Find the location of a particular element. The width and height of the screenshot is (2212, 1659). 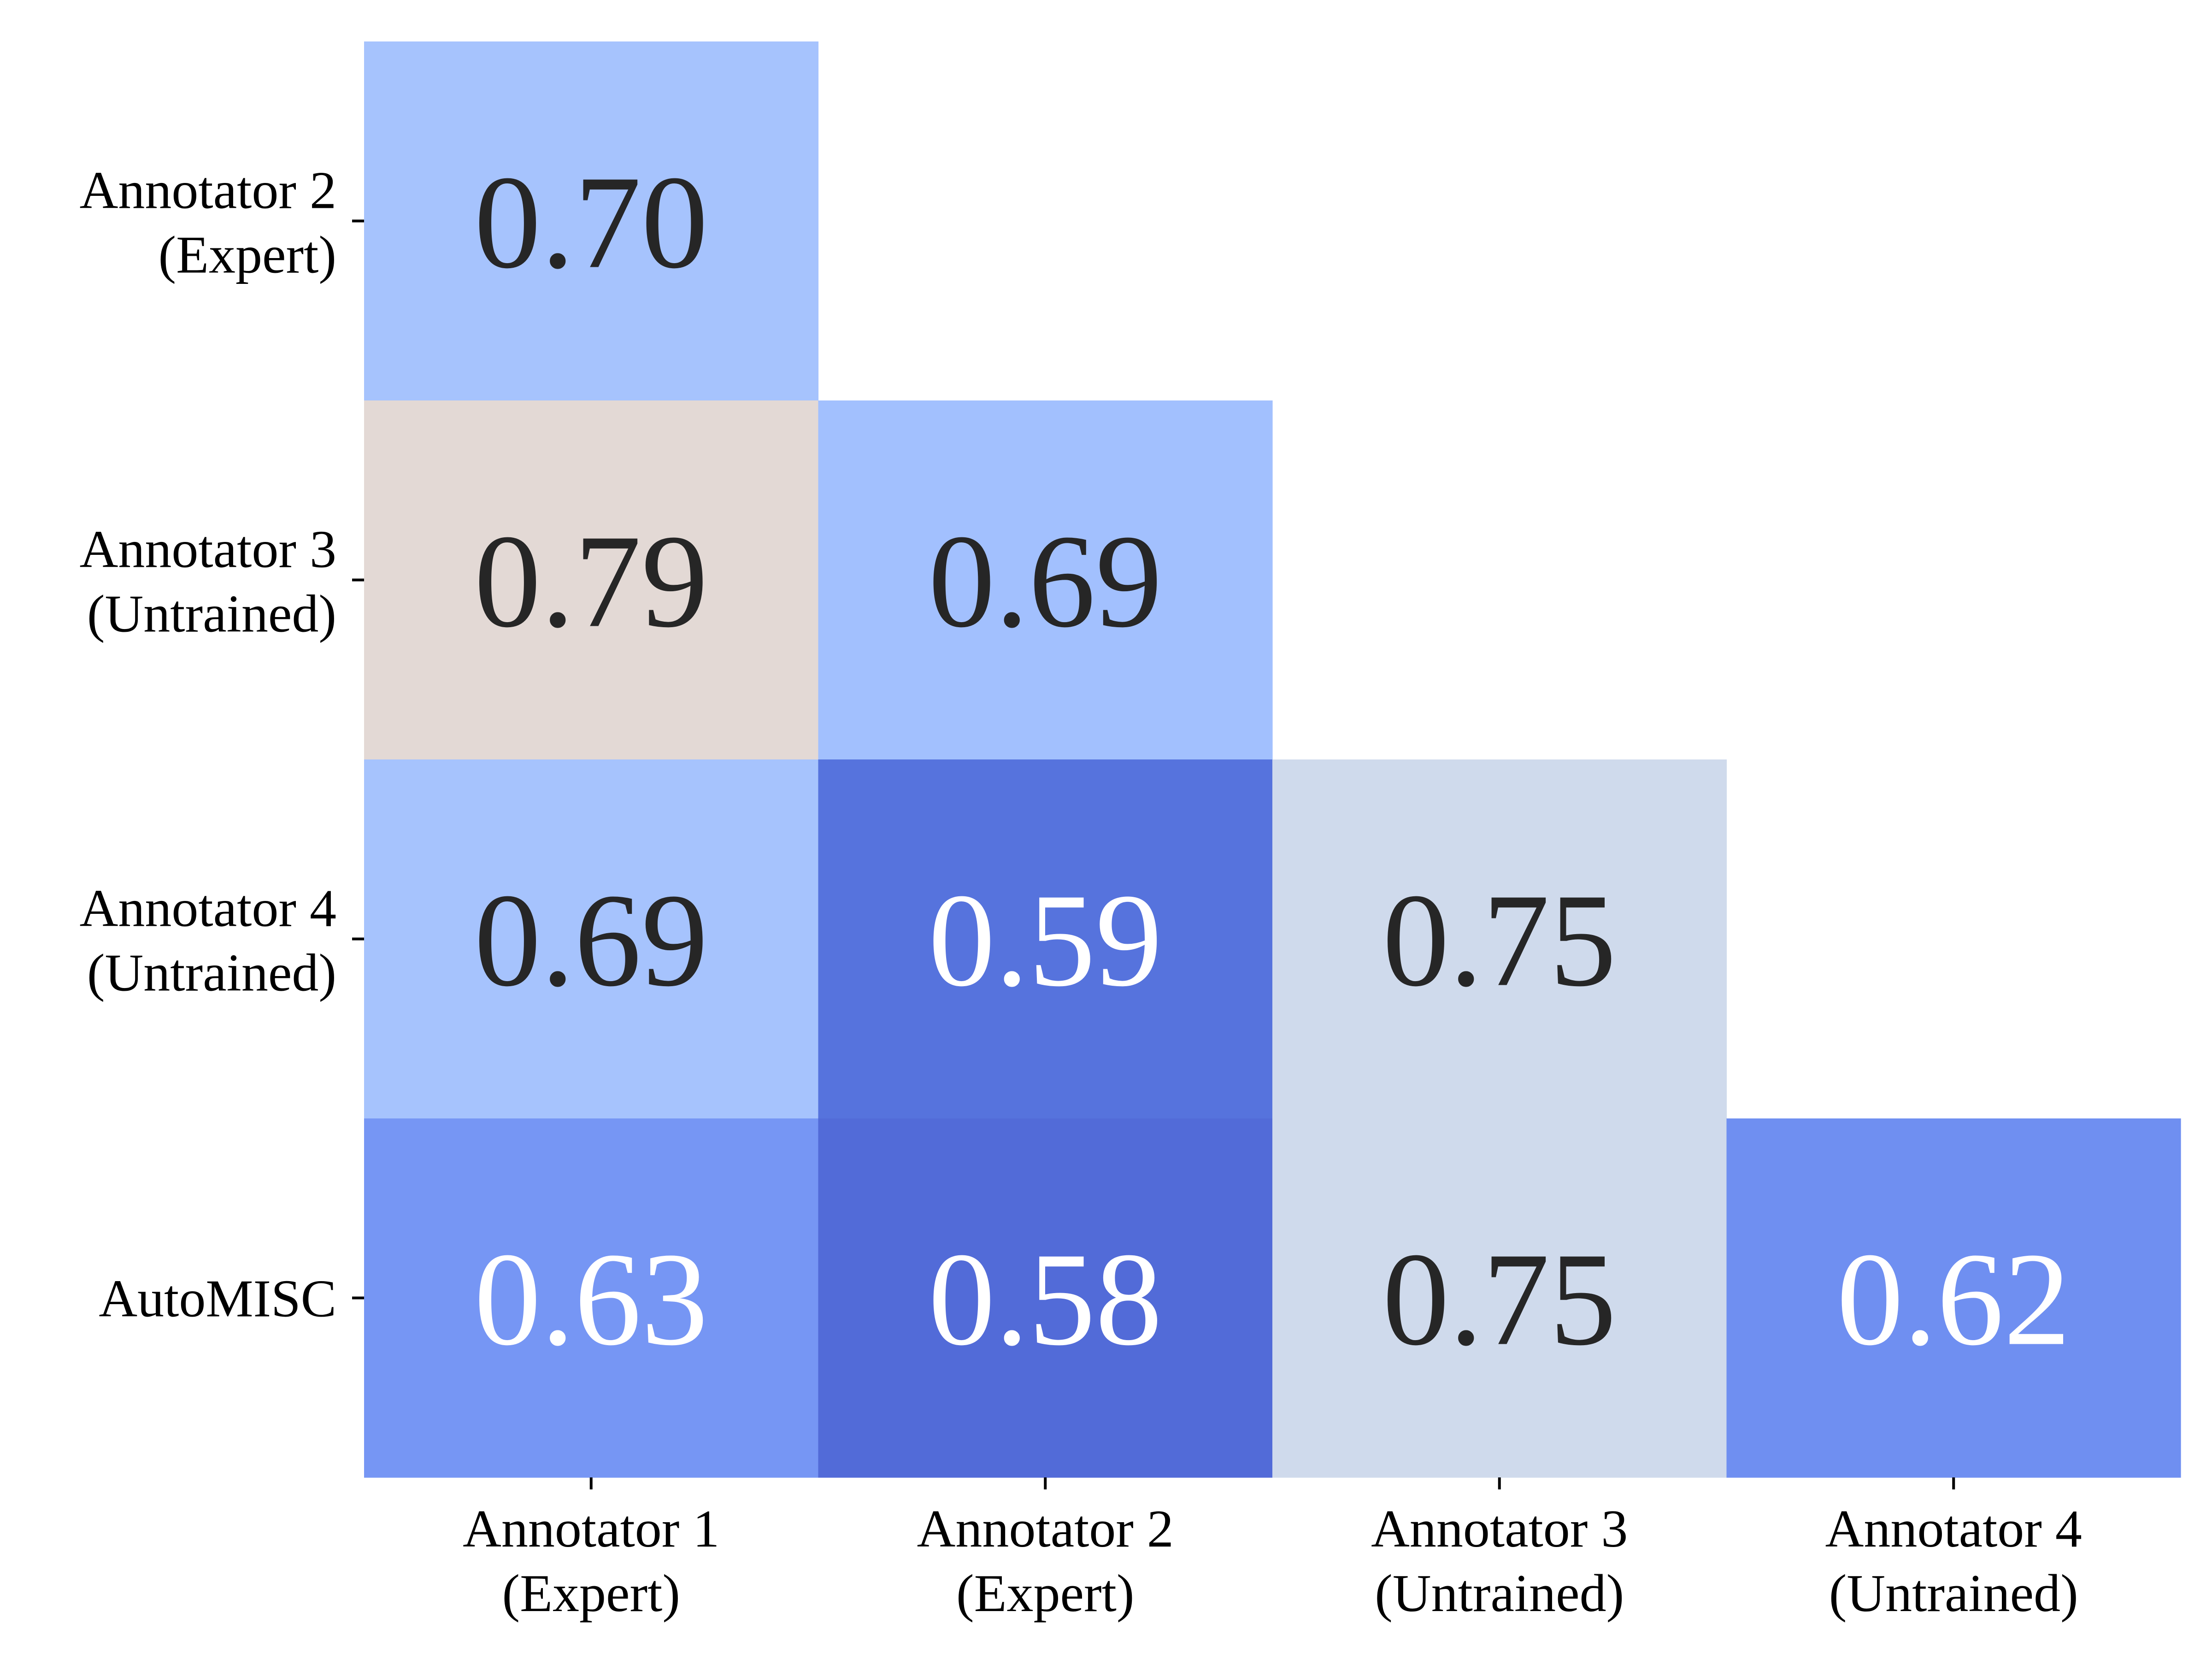

cell-value-label: 0.63 is located at coordinates (591, 1299).